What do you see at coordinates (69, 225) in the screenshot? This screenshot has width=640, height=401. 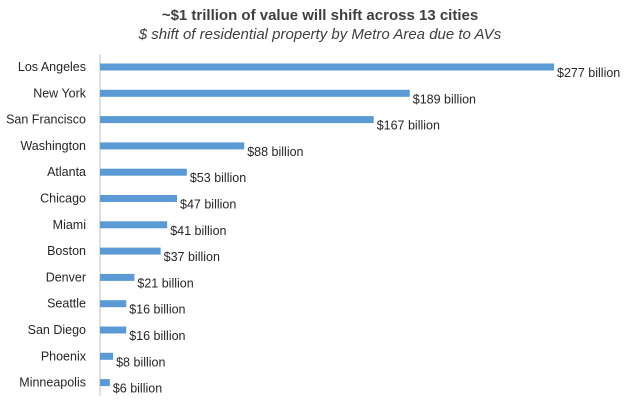 I see `category-label: Miami` at bounding box center [69, 225].